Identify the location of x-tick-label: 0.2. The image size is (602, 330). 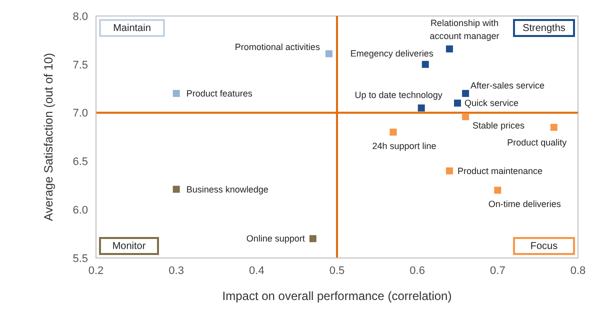
(96, 270).